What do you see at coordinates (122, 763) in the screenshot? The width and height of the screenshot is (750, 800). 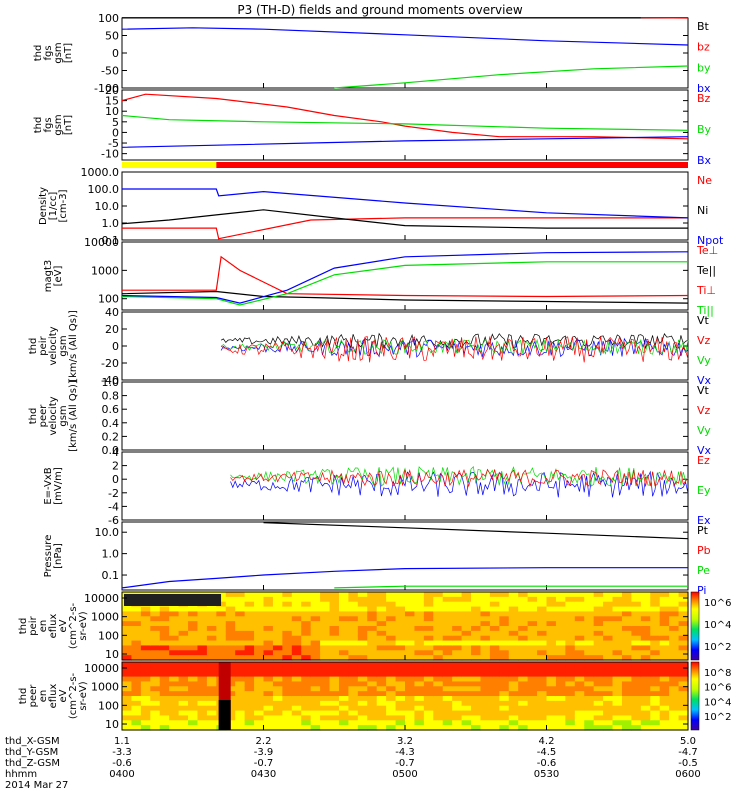 I see `orbit-value: -0.6` at bounding box center [122, 763].